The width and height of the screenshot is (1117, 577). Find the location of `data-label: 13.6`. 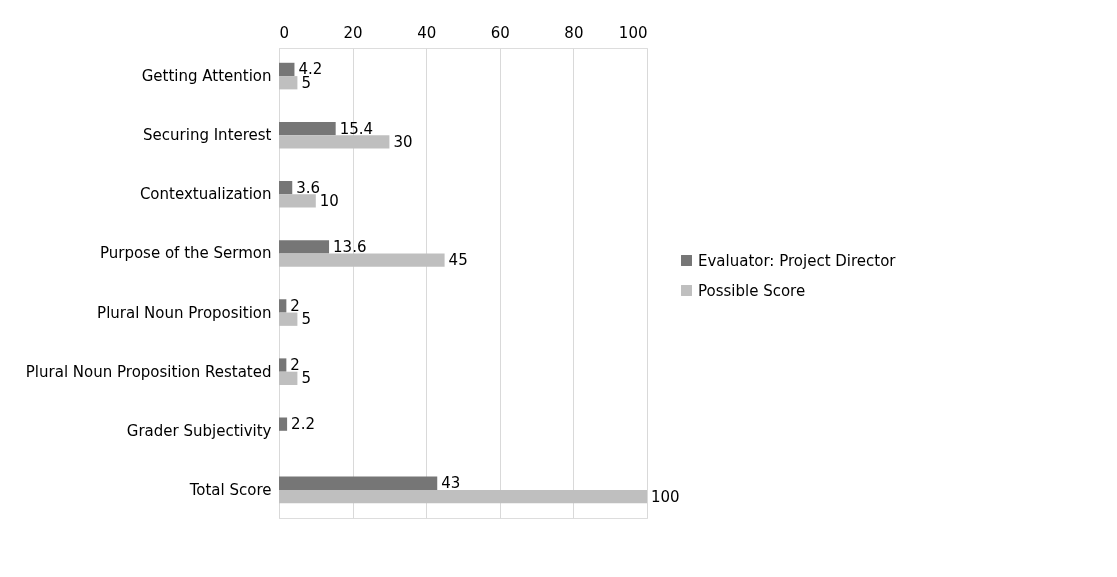

data-label: 13.6 is located at coordinates (350, 246).